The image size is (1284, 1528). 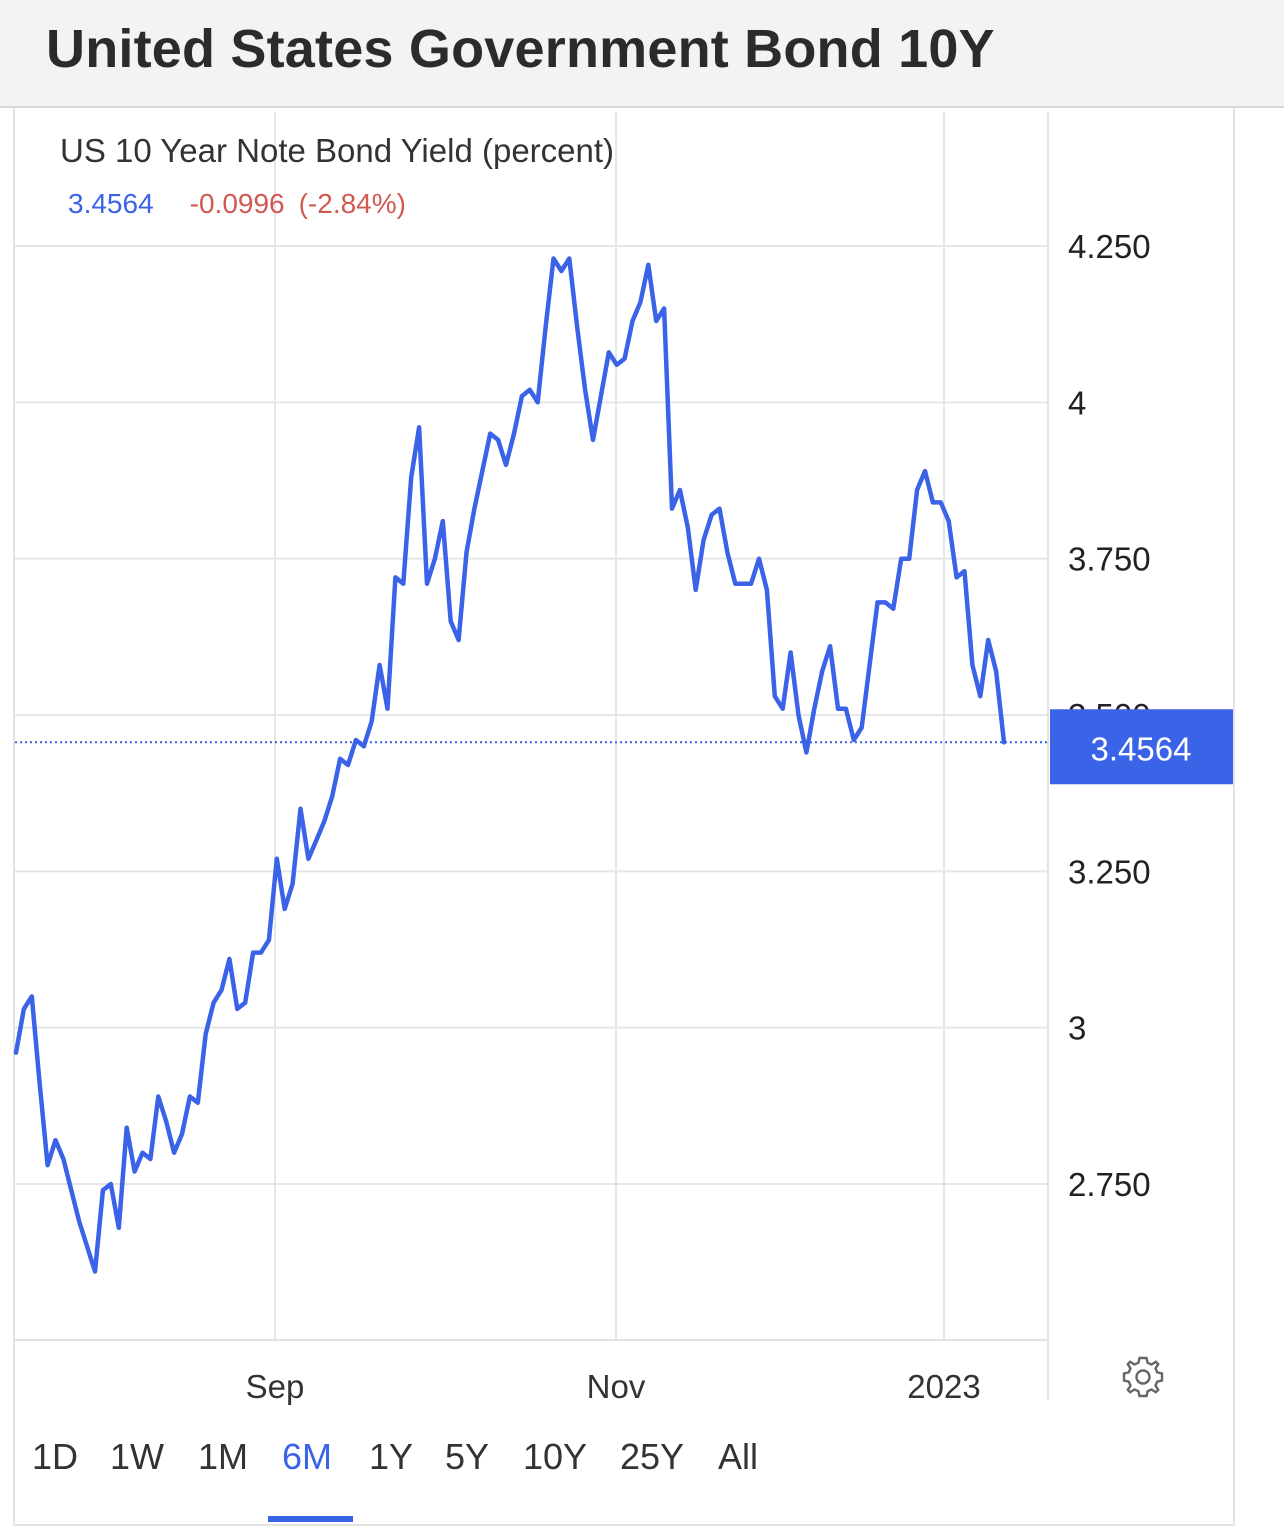 What do you see at coordinates (616, 1386) in the screenshot?
I see `x-tick-label: Nov` at bounding box center [616, 1386].